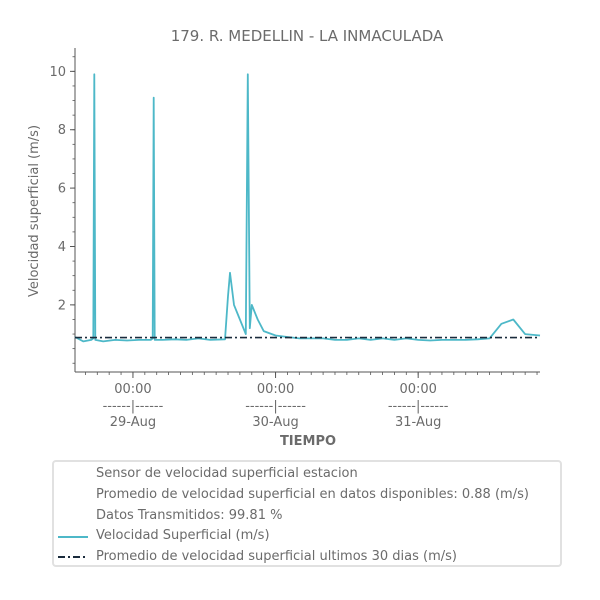 The width and height of the screenshot is (600, 600). What do you see at coordinates (73, 537) in the screenshot?
I see `legend-swatch-velocity` at bounding box center [73, 537].